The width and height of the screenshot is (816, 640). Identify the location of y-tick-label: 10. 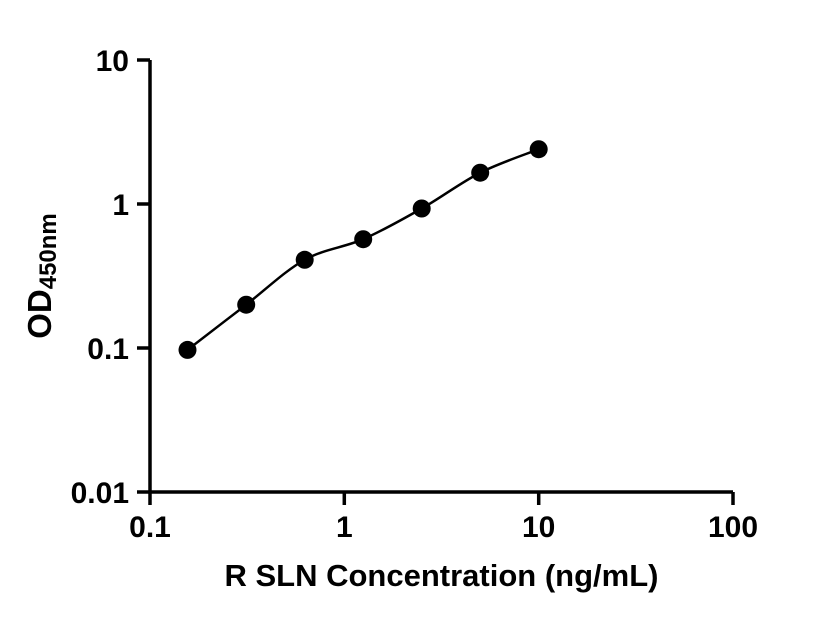
(112, 61).